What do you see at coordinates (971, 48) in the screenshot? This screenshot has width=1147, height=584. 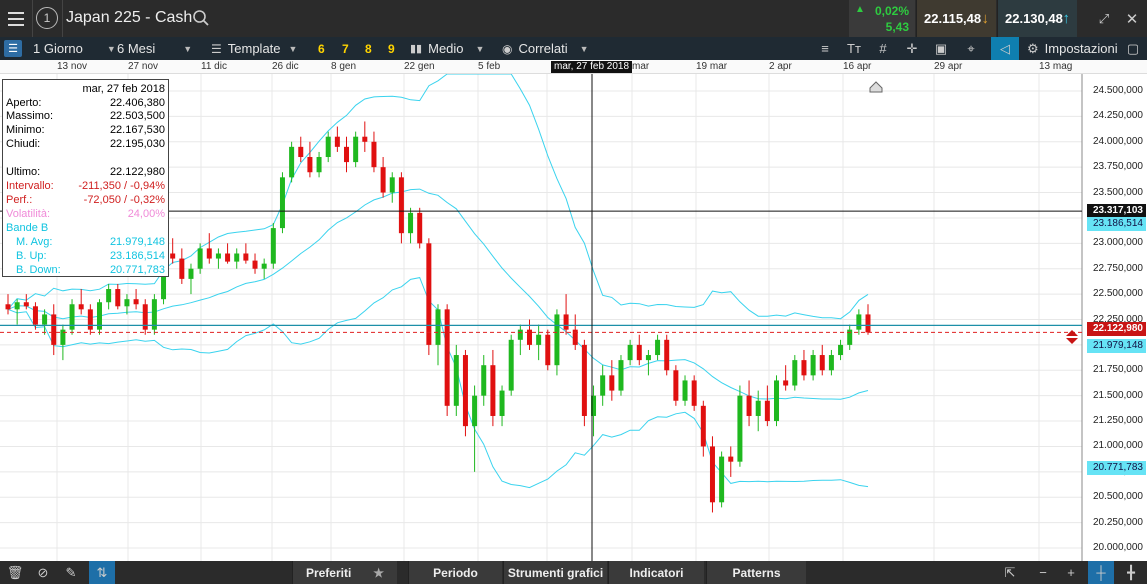 I see `target-icon: ⌖` at bounding box center [971, 48].